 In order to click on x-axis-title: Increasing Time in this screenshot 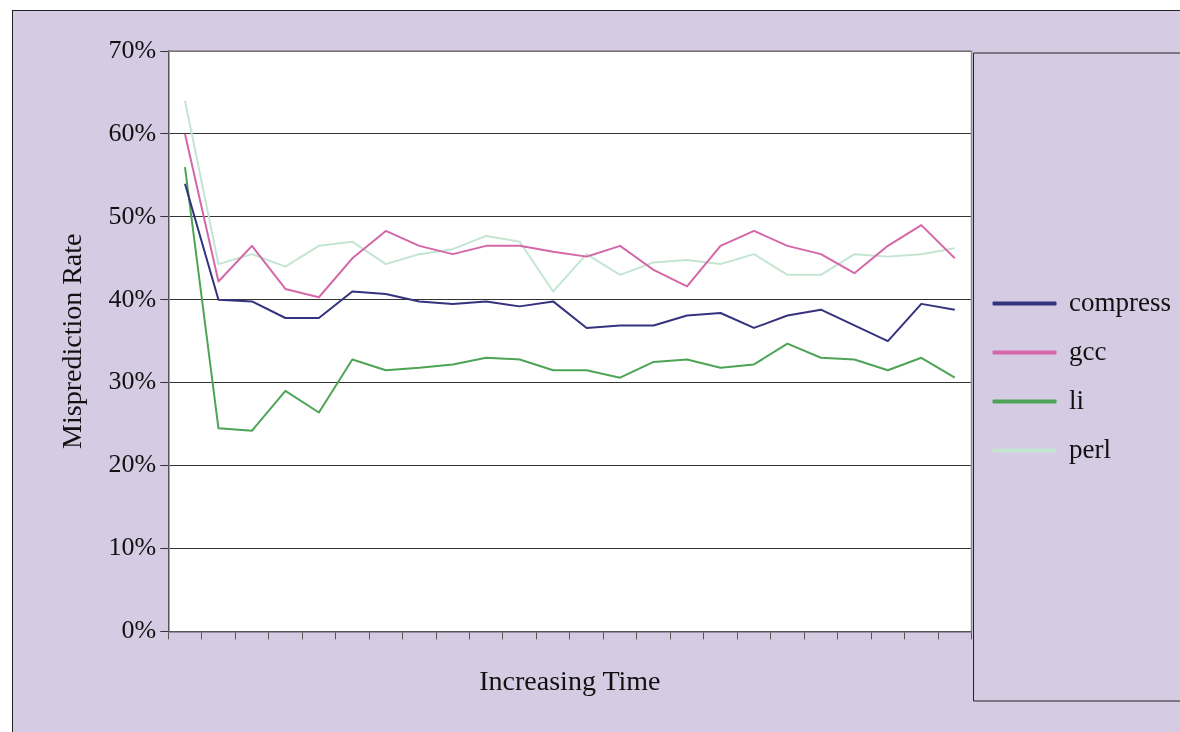, I will do `click(570, 680)`.